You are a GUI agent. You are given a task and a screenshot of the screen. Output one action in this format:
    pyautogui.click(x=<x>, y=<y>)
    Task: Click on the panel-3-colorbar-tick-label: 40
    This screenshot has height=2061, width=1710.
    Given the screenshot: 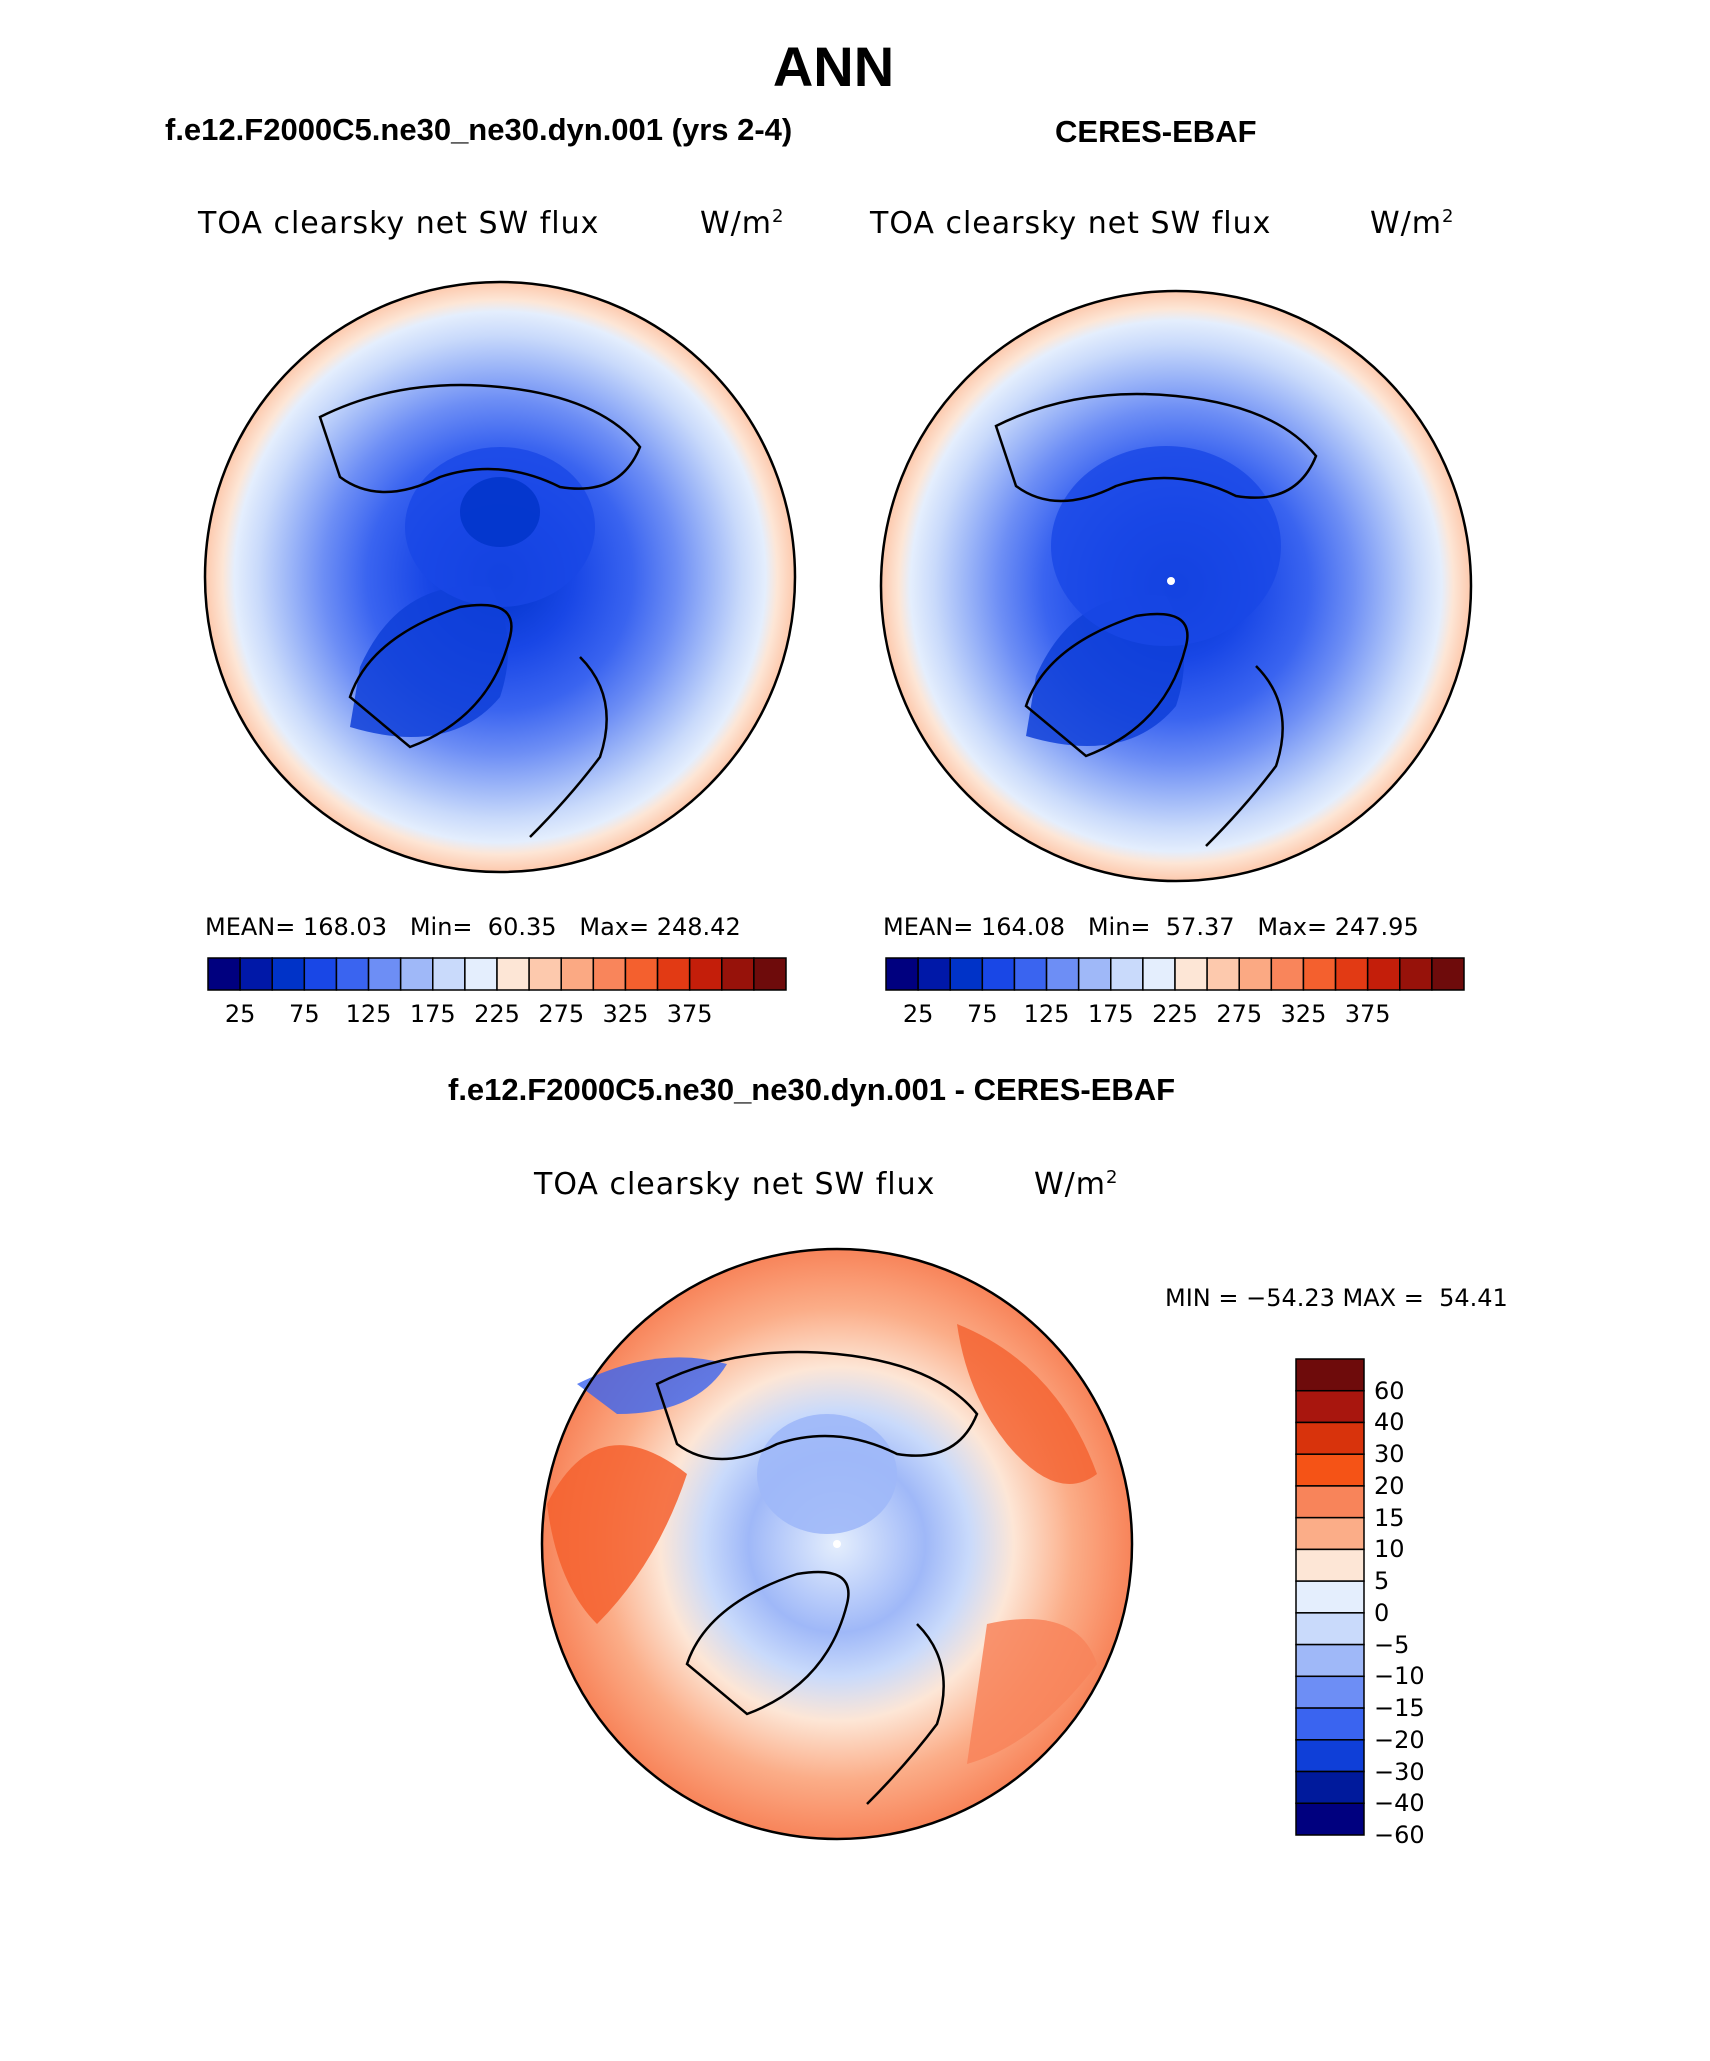 What is the action you would take?
    pyautogui.click(x=1389, y=1422)
    